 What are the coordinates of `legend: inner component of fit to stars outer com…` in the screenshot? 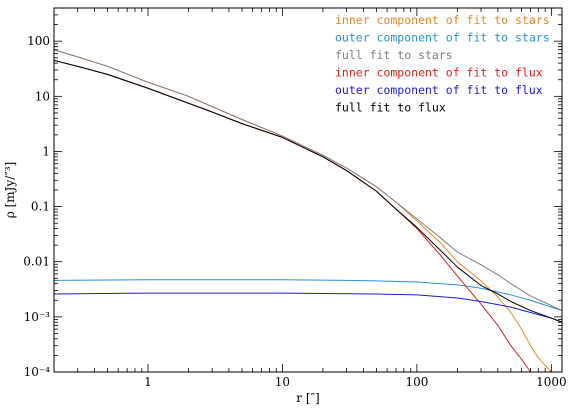 It's located at (442, 64).